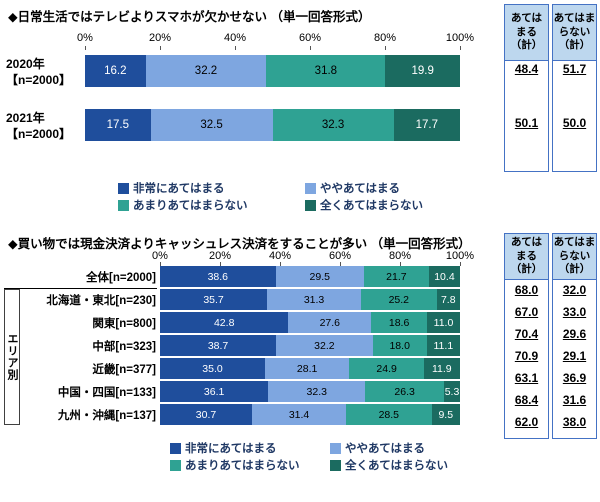 Image resolution: width=600 pixels, height=502 pixels. I want to click on bar-value: 11.0, so click(443, 322).